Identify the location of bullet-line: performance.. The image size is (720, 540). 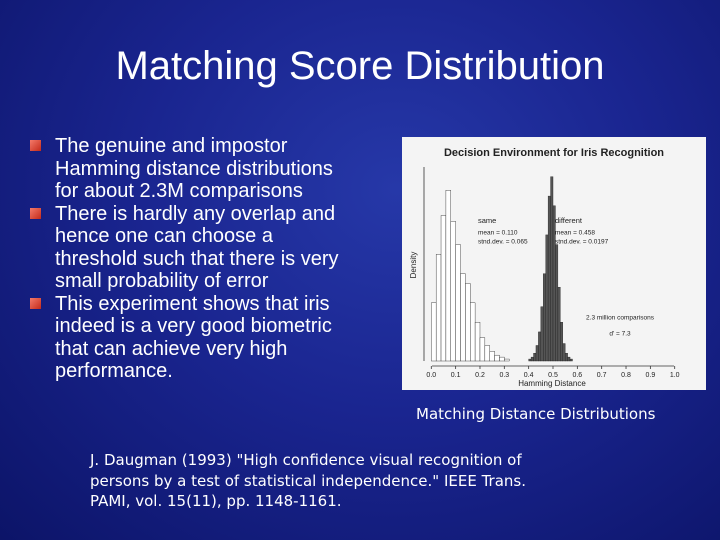
(114, 371).